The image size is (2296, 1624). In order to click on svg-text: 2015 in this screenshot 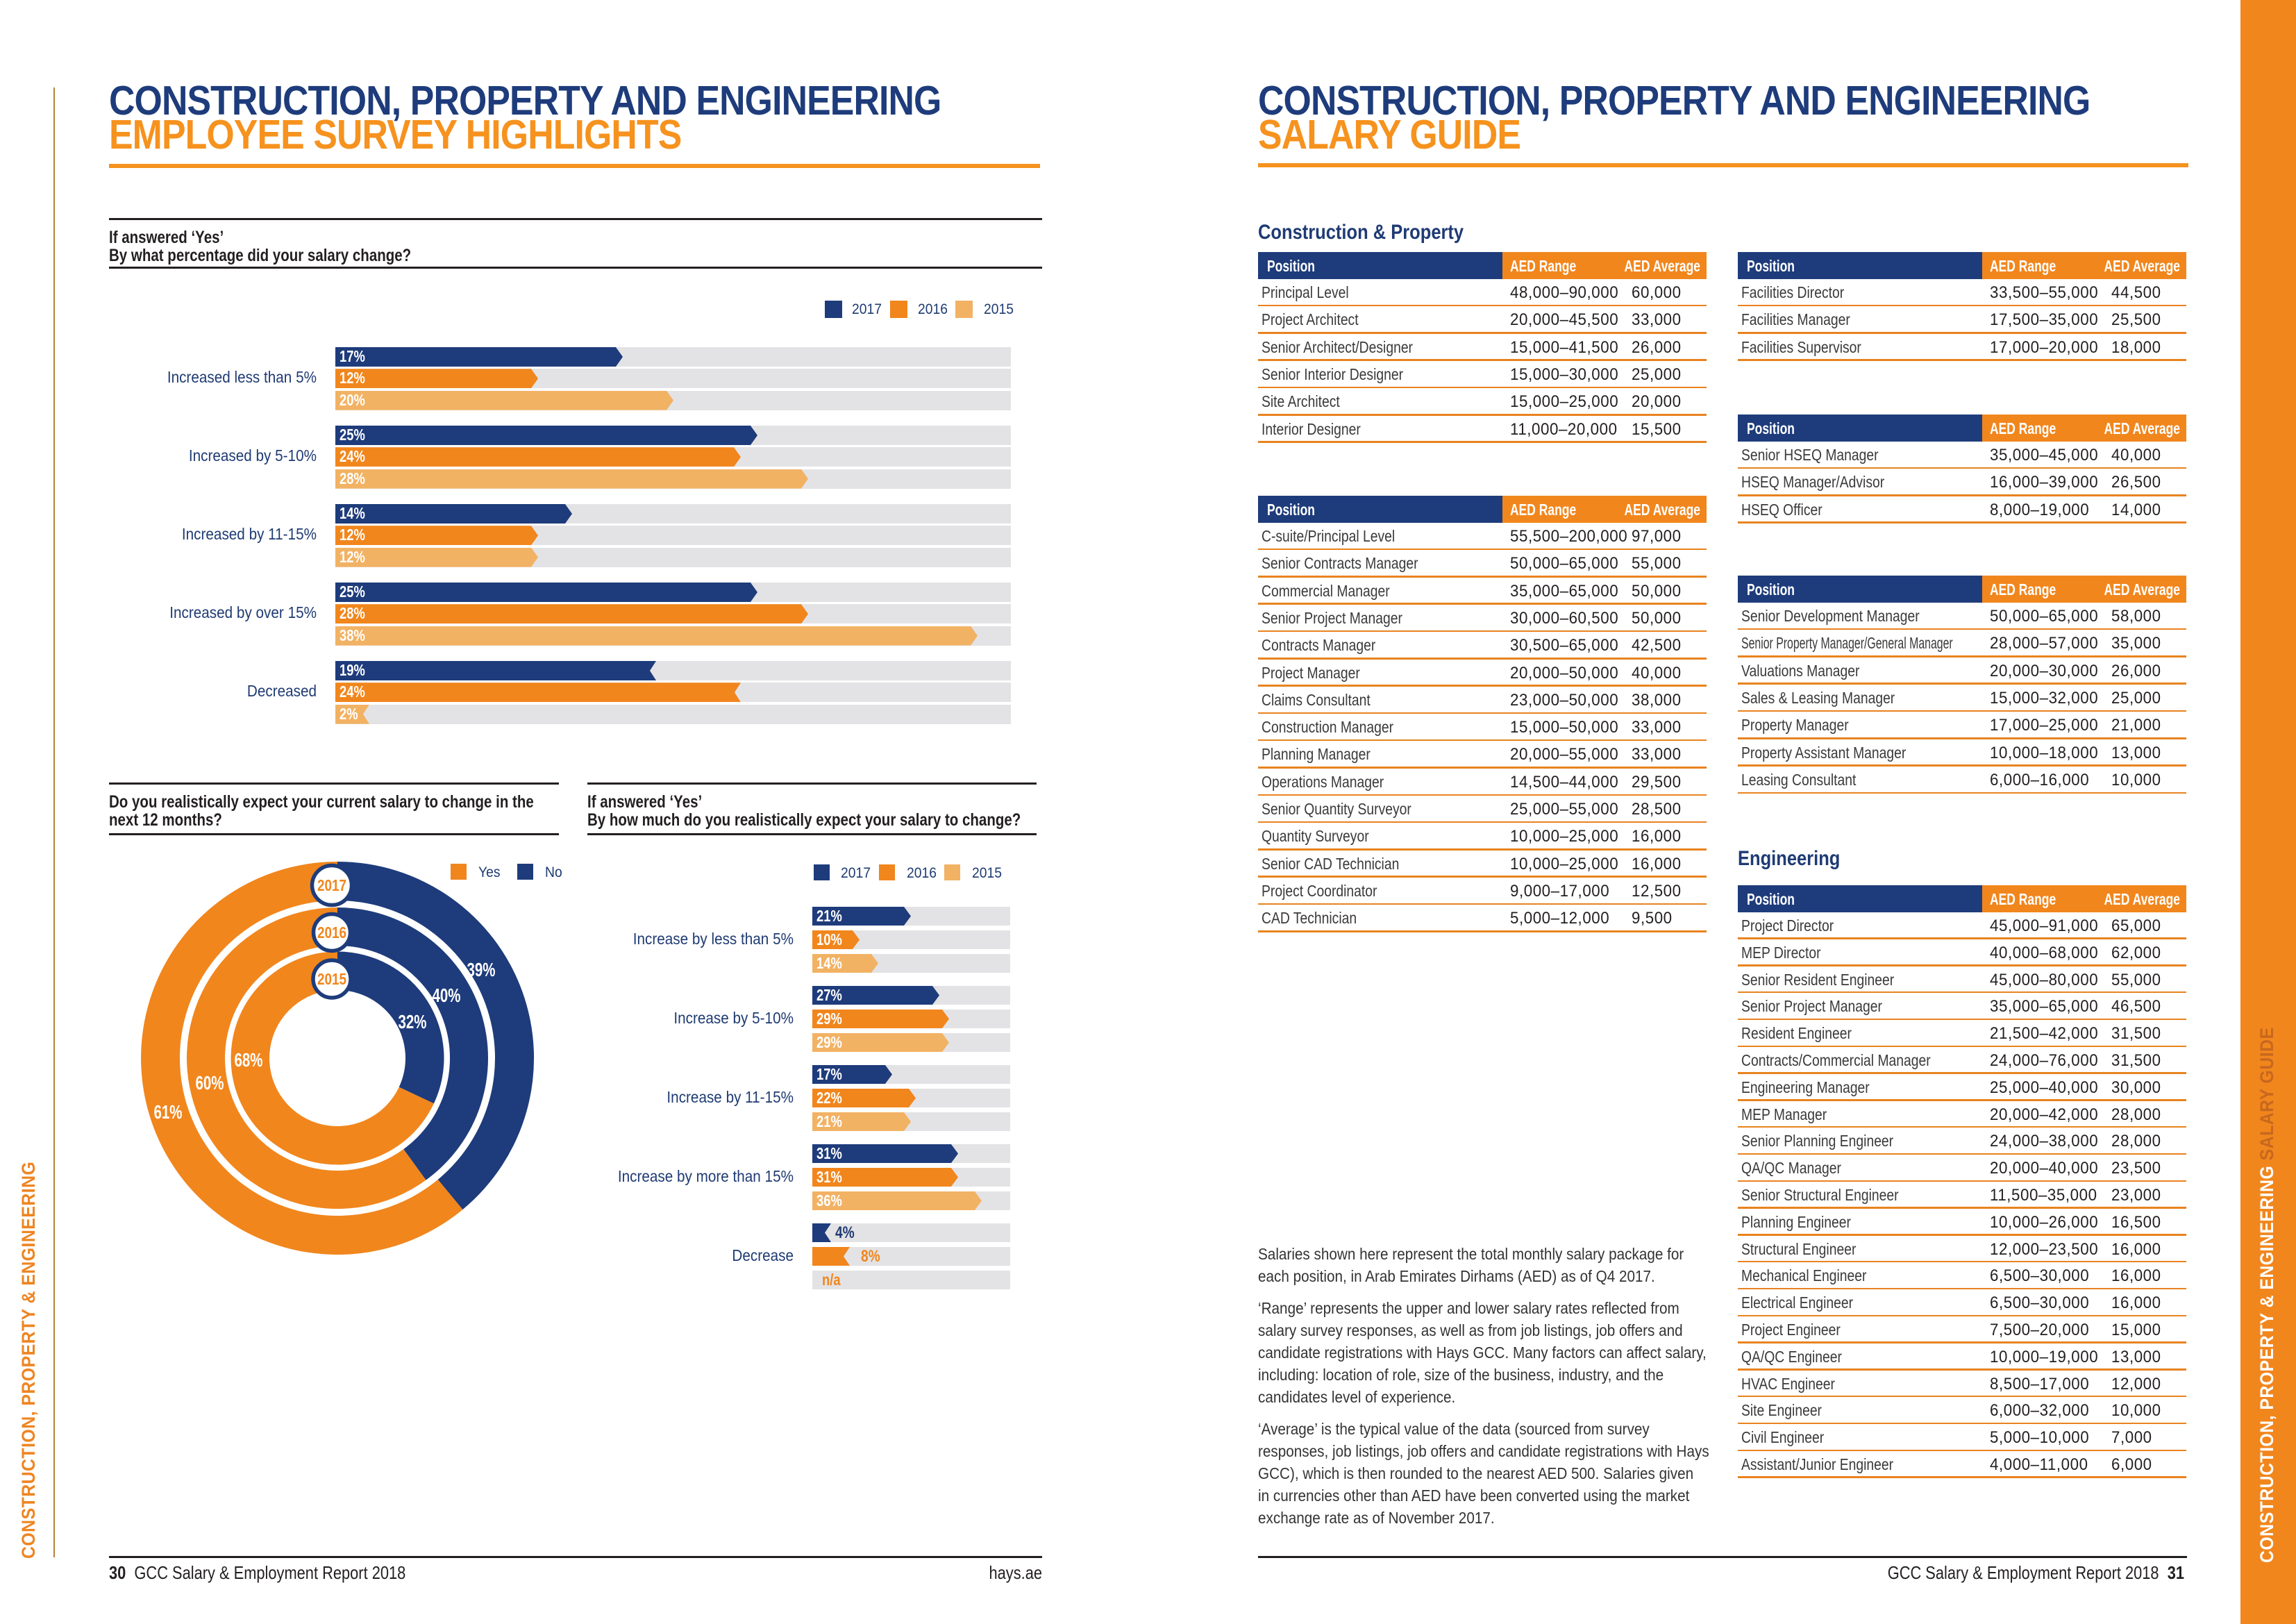, I will do `click(331, 979)`.